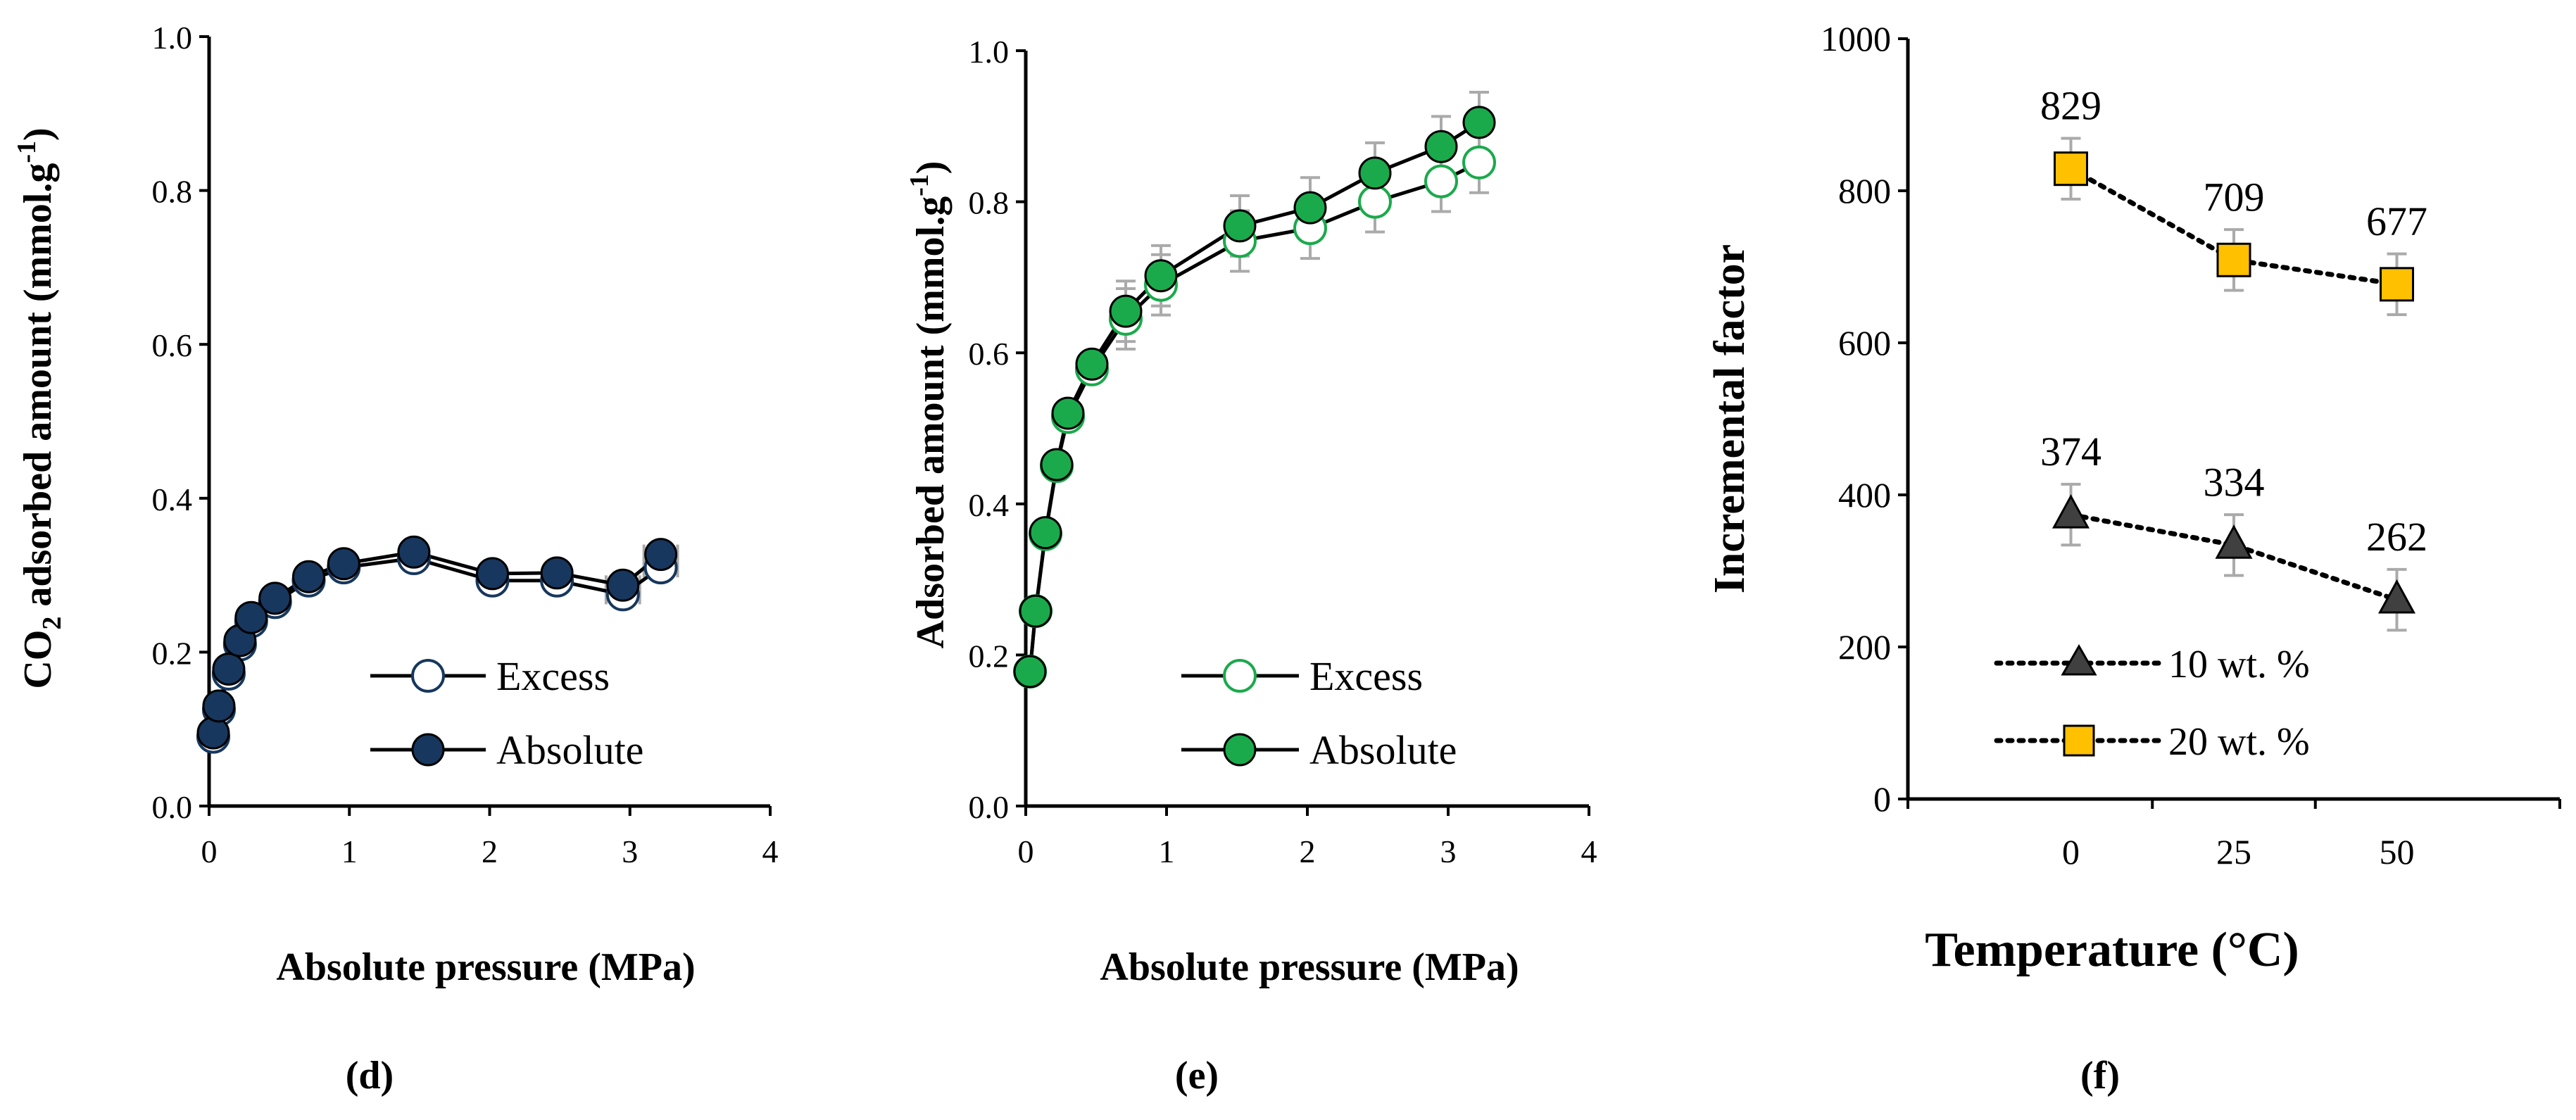 Image resolution: width=2576 pixels, height=1120 pixels. What do you see at coordinates (2152, 664) in the screenshot?
I see `legend-item-10wt: 10 wt. %` at bounding box center [2152, 664].